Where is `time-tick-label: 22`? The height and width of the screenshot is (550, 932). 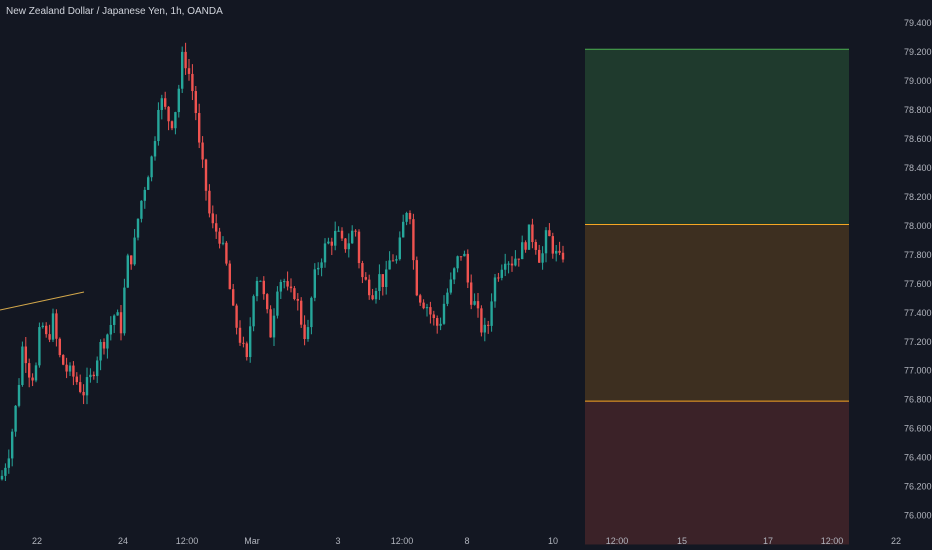 time-tick-label: 22 is located at coordinates (37, 541).